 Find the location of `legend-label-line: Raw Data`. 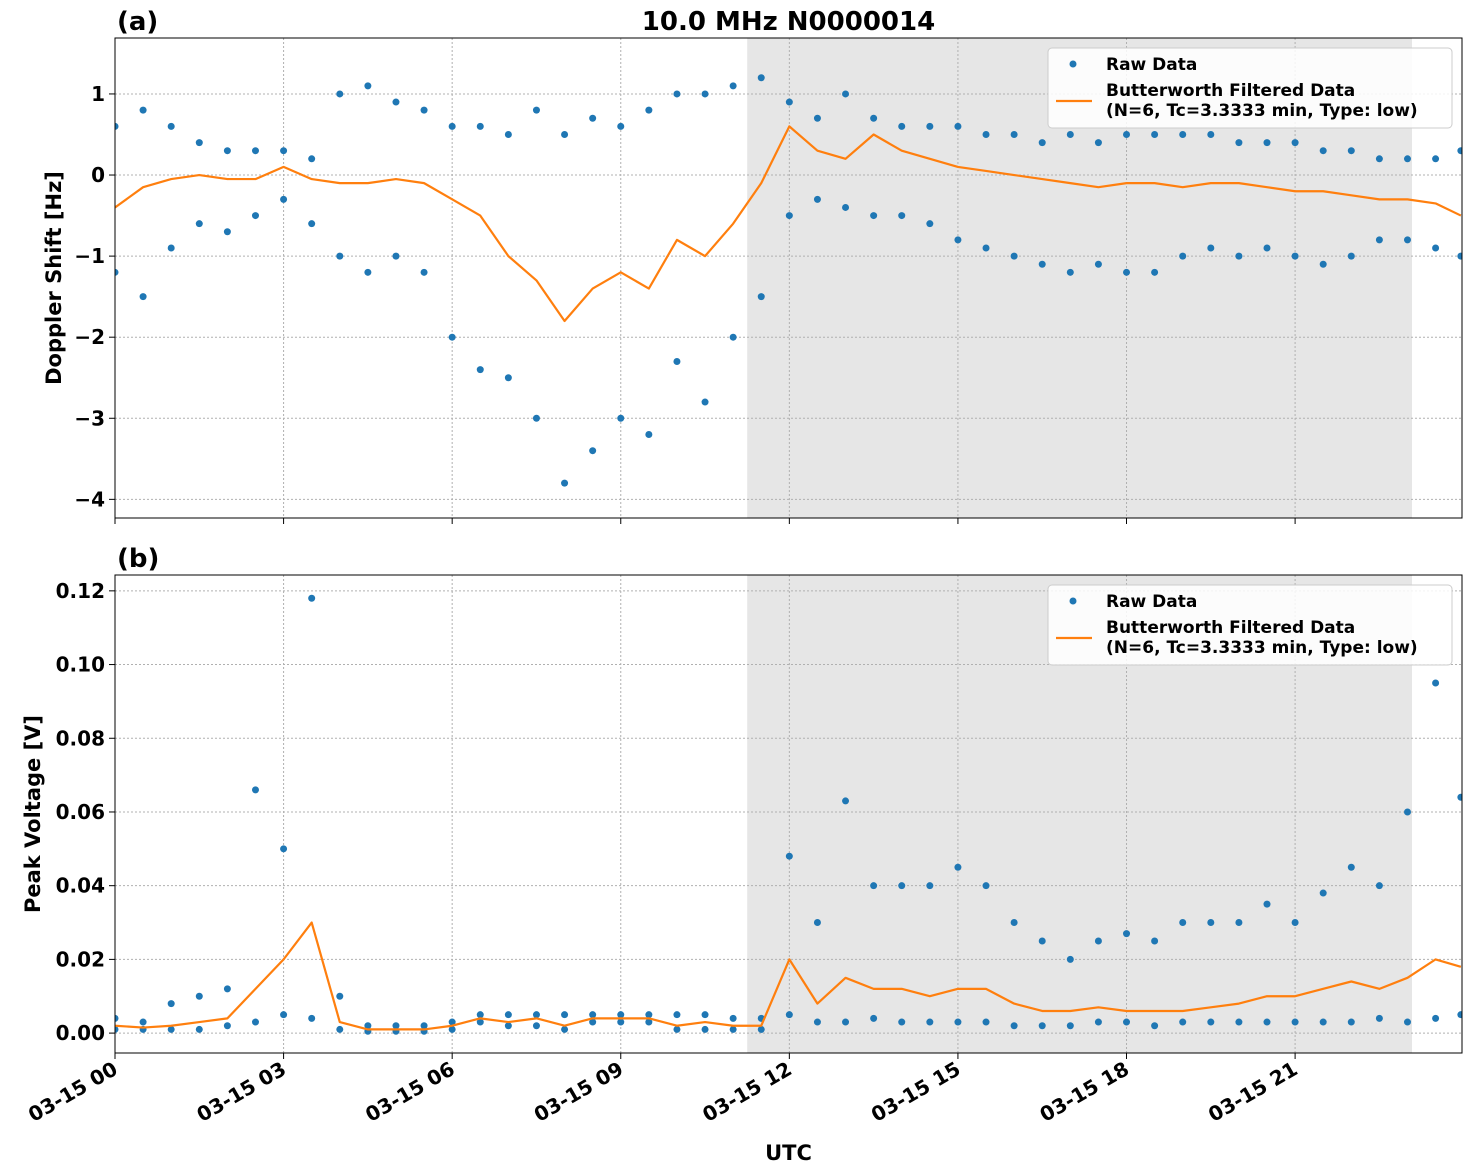

legend-label-line: Raw Data is located at coordinates (1151, 602).